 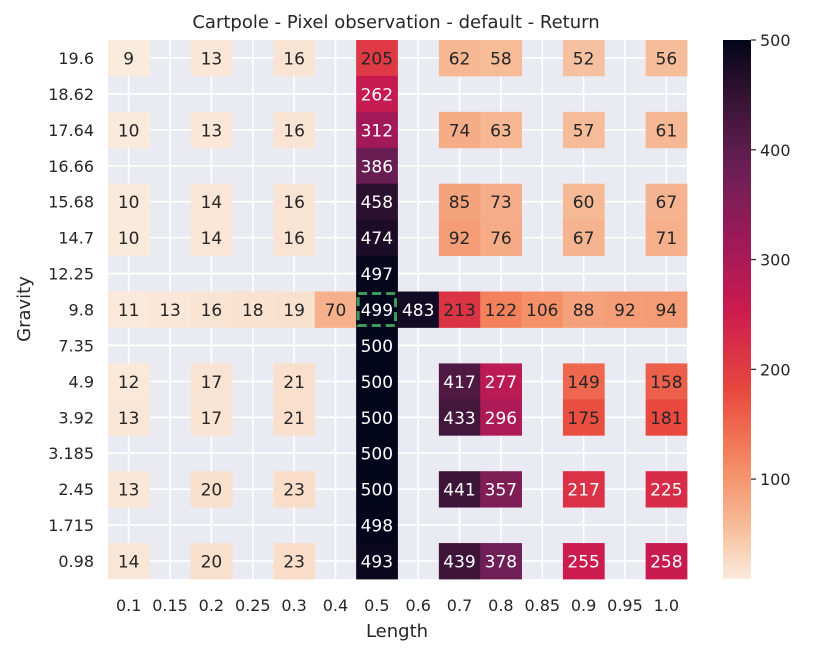 I want to click on cell-value-label: 262, so click(x=377, y=95).